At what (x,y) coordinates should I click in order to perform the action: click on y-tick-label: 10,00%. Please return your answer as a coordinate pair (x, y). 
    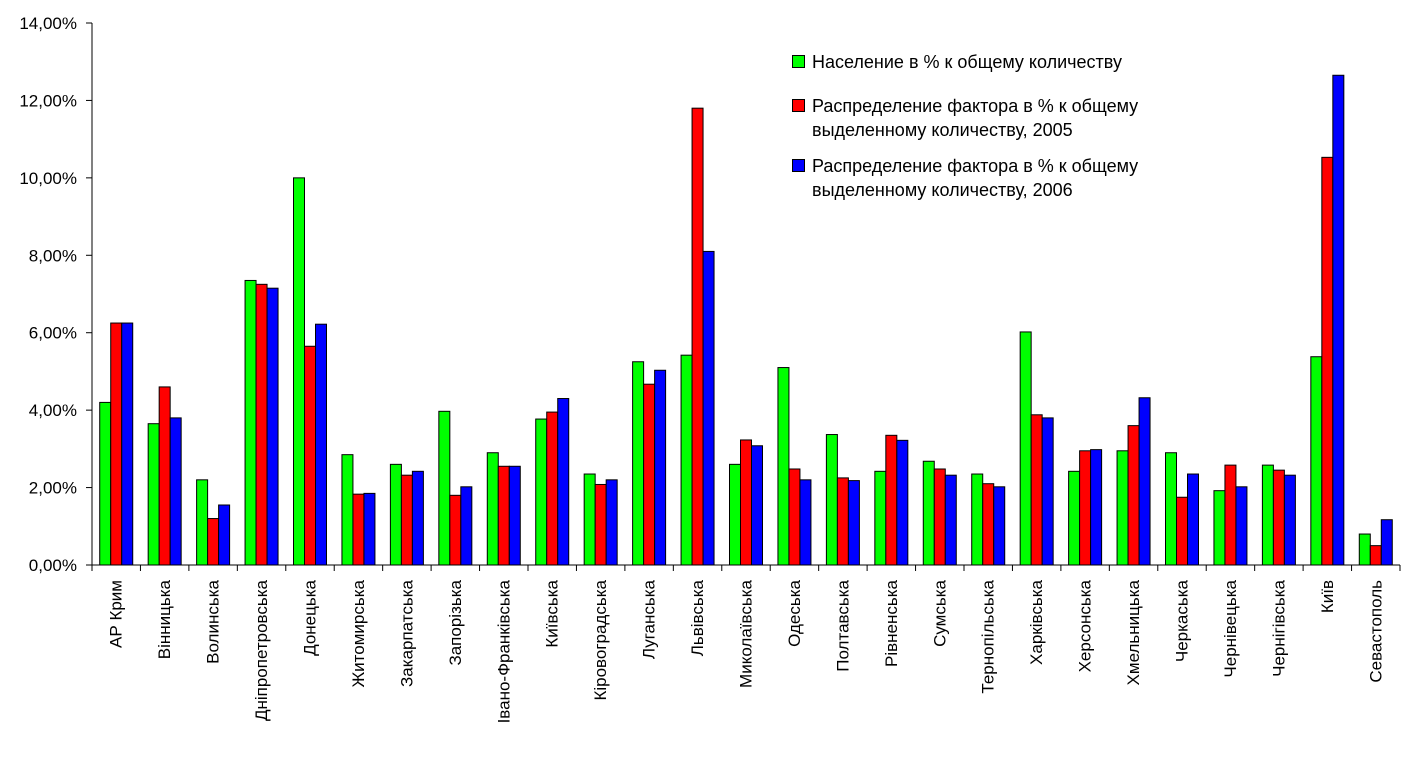
    Looking at the image, I should click on (48, 178).